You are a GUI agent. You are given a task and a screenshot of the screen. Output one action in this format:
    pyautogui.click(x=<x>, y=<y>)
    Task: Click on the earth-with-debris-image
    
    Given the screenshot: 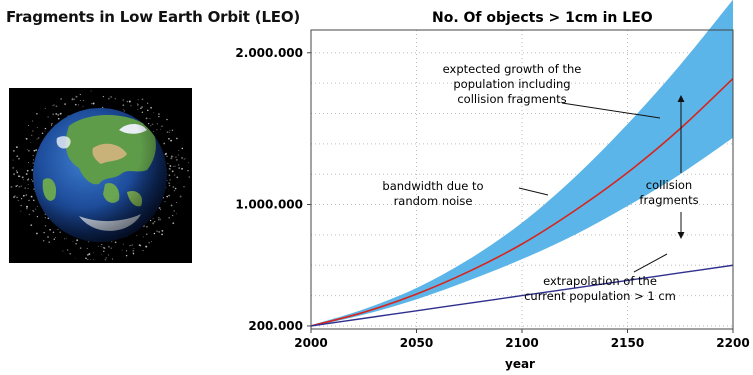 What is the action you would take?
    pyautogui.click(x=100, y=175)
    